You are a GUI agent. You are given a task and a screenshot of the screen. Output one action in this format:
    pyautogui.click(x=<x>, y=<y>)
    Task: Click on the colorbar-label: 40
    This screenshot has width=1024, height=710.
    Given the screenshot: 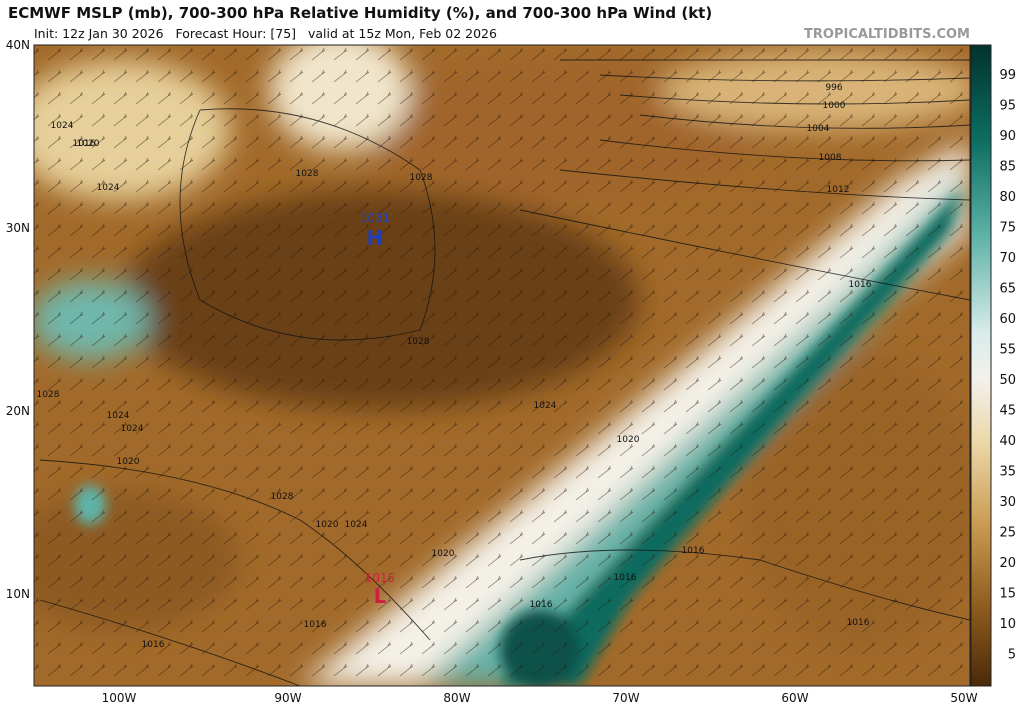 What is the action you would take?
    pyautogui.click(x=1007, y=441)
    